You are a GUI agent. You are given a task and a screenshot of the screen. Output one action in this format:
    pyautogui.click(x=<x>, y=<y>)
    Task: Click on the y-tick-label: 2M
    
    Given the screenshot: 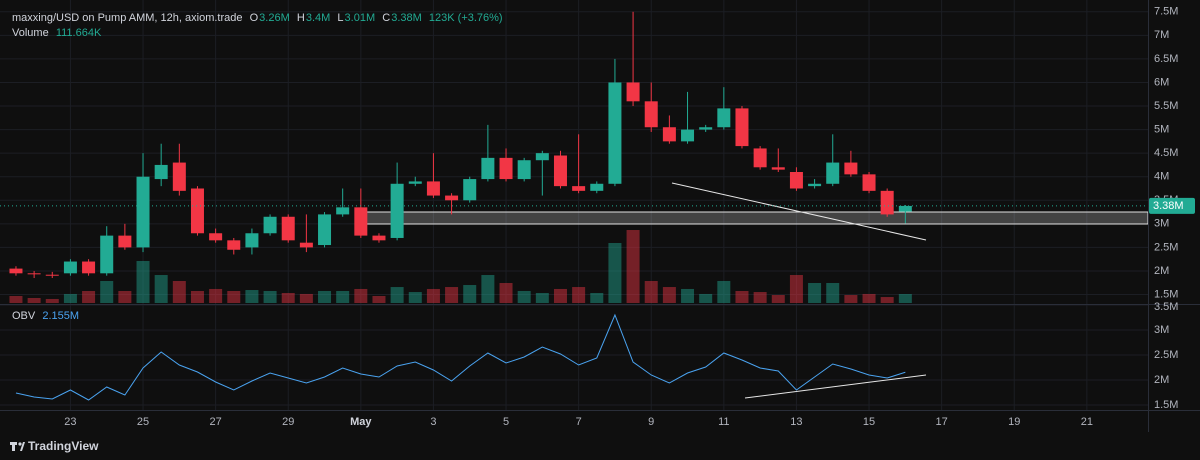 What is the action you would take?
    pyautogui.click(x=1161, y=271)
    